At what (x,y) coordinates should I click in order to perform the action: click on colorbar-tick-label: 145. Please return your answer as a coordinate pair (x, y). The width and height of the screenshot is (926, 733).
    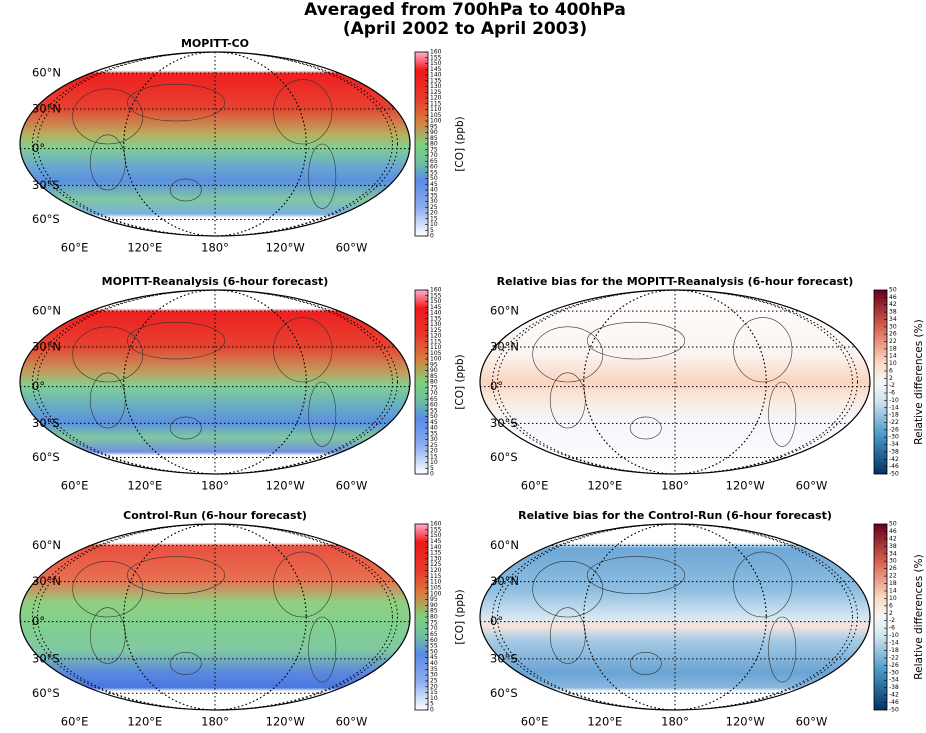
    Looking at the image, I should click on (436, 307).